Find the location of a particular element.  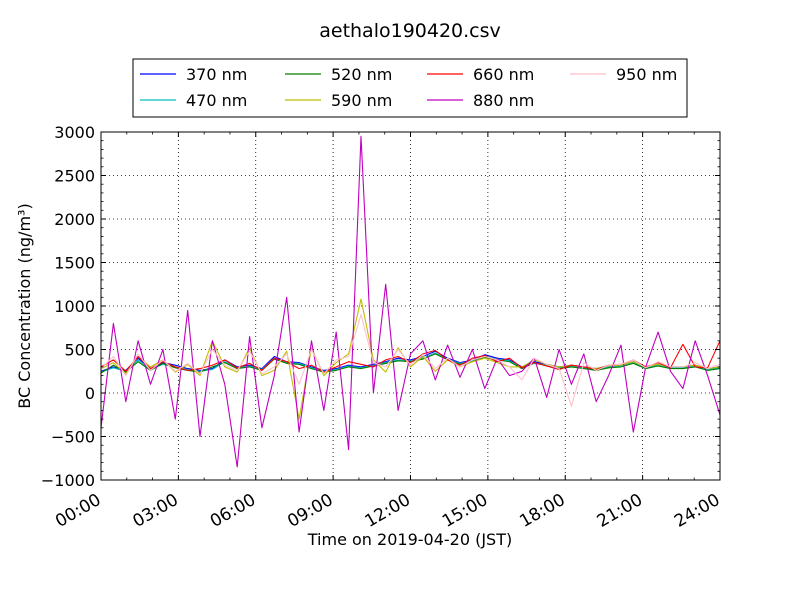

chart-title: aethalo190420.csv is located at coordinates (410, 31).